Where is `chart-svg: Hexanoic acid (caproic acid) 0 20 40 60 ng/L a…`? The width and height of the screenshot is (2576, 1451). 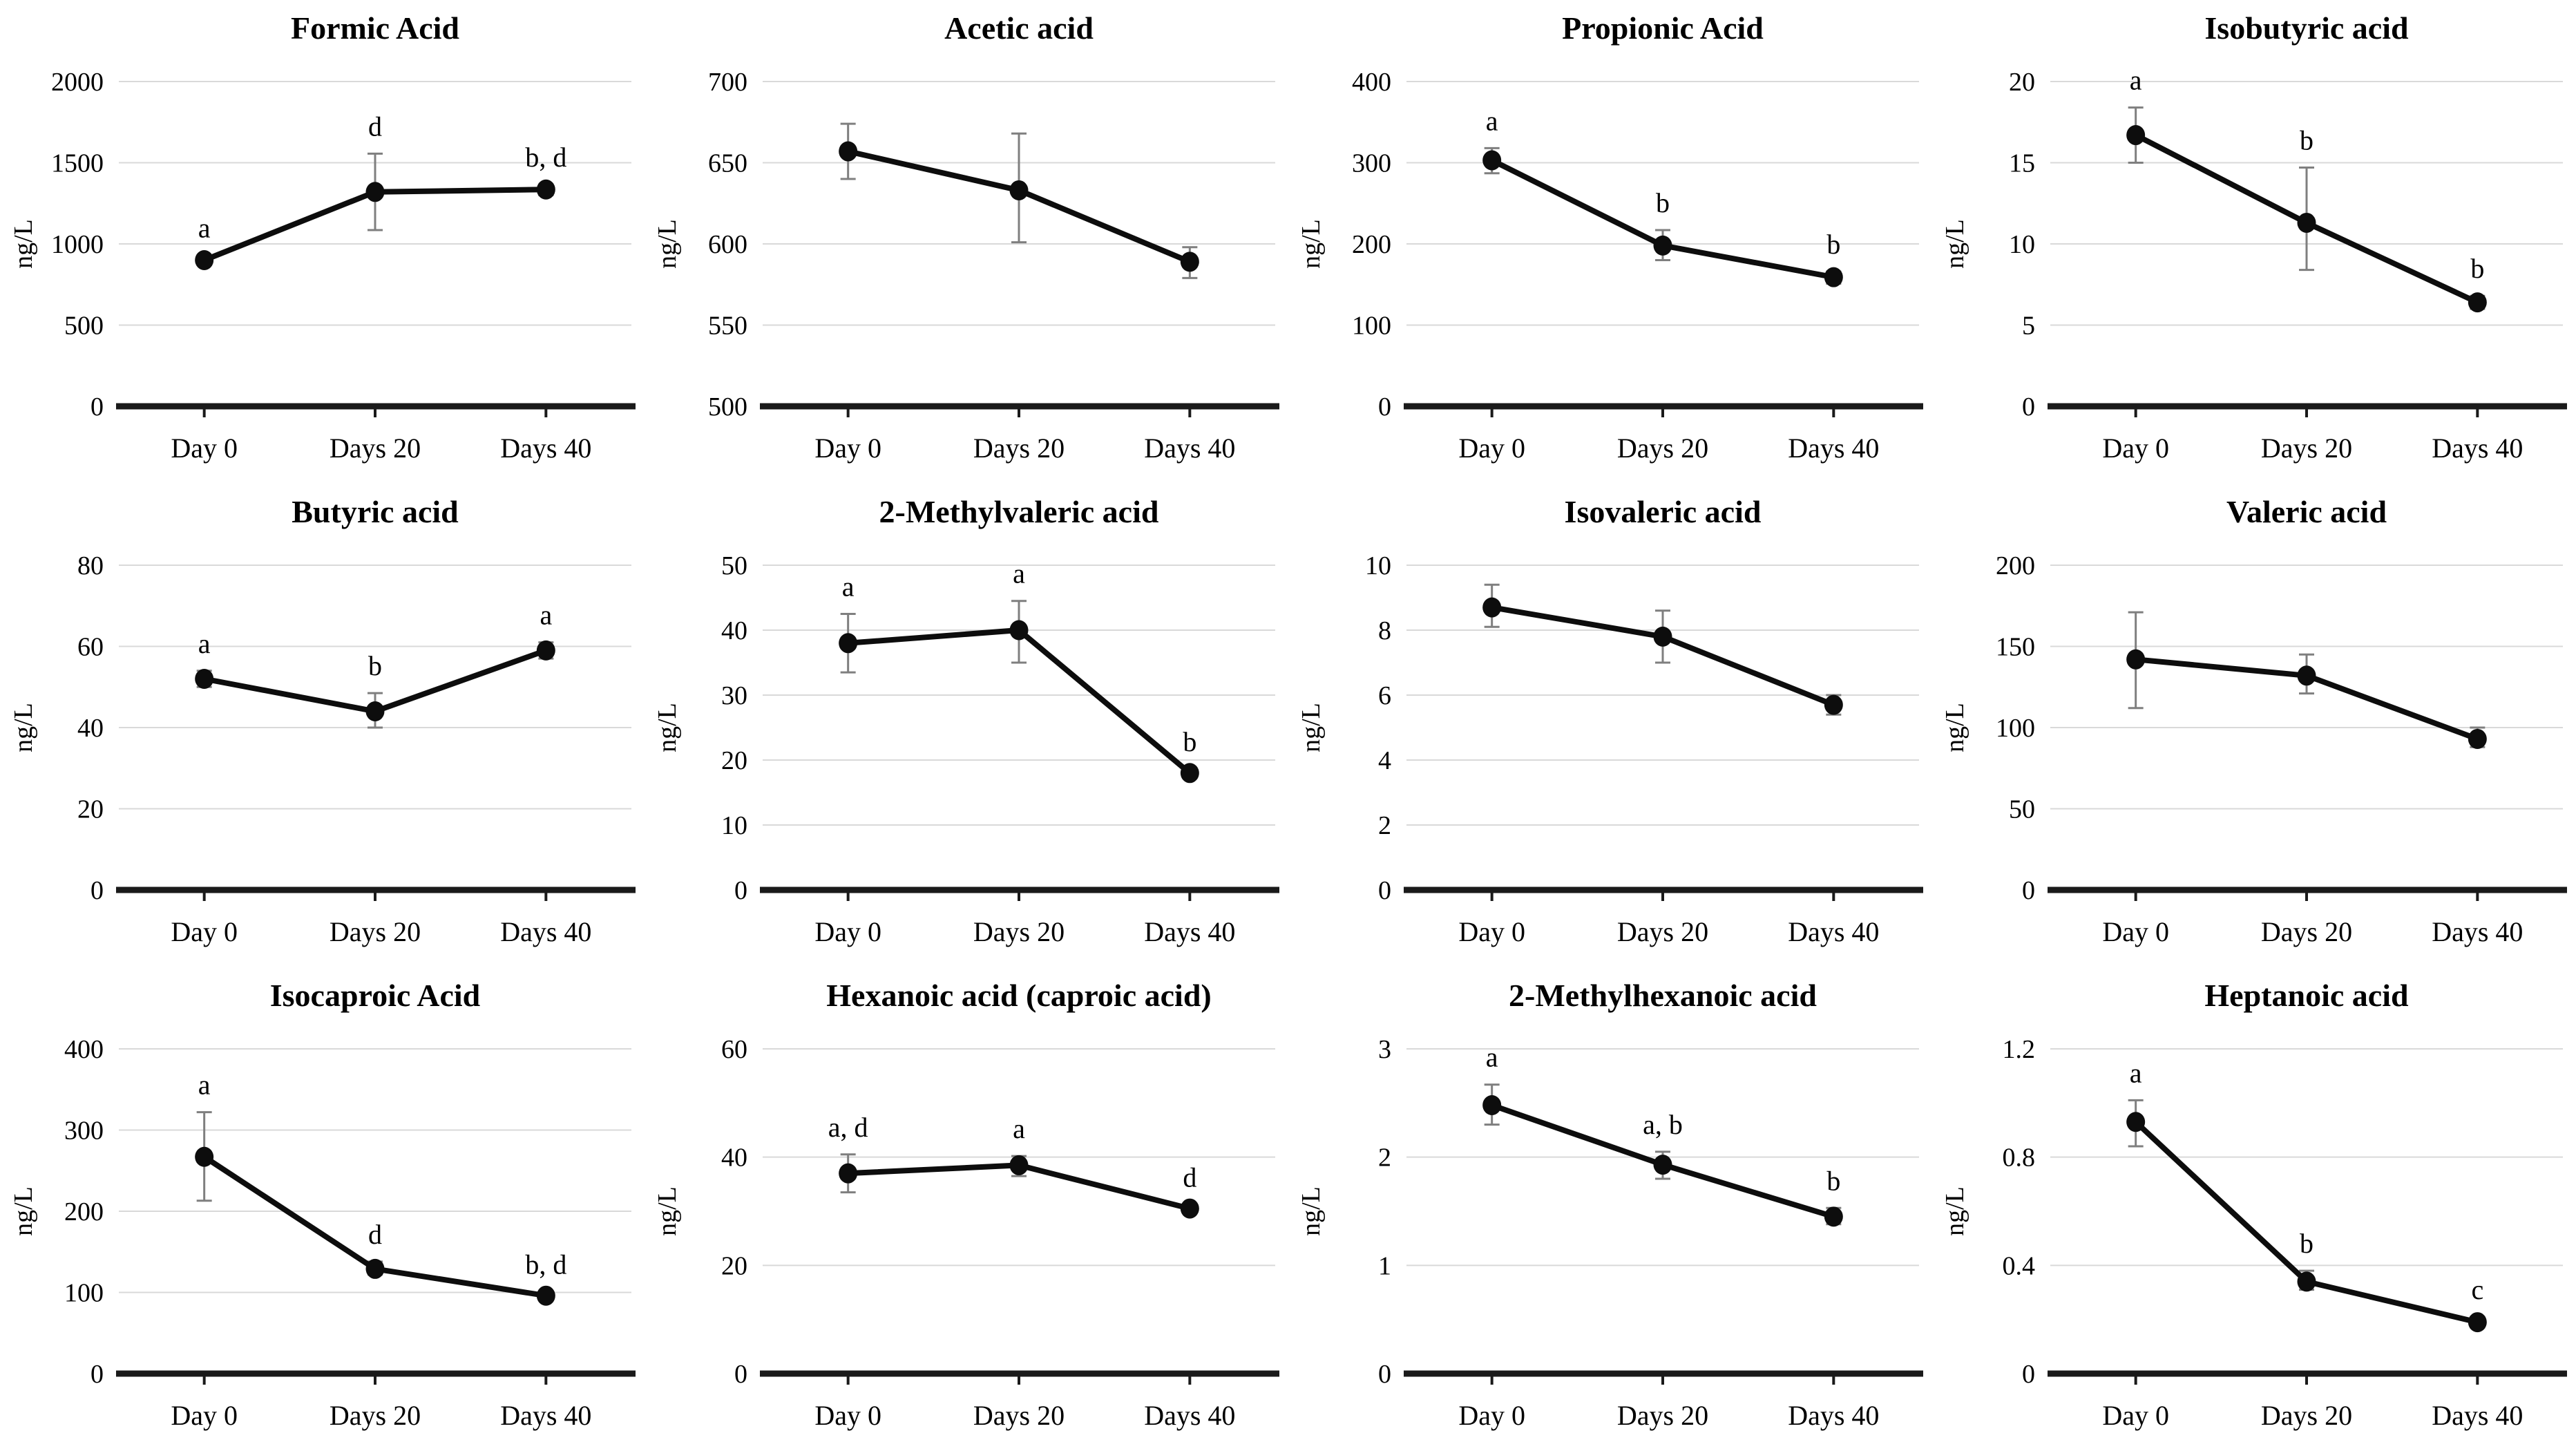
chart-svg: Hexanoic acid (caproic acid) 0 20 40 60 ng/L a… is located at coordinates (966, 1205).